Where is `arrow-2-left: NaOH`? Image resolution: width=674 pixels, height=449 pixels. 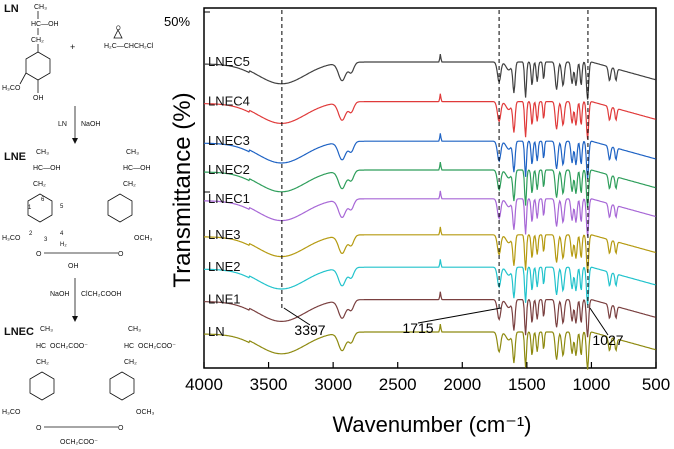 arrow-2-left: NaOH is located at coordinates (59, 294).